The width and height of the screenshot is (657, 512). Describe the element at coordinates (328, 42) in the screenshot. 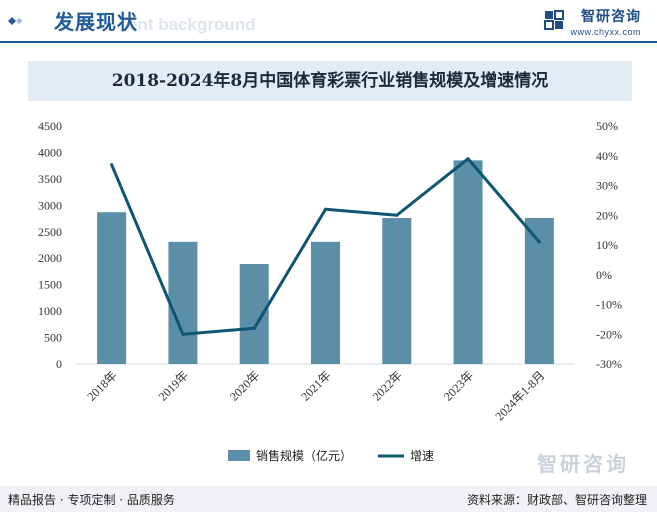

I see `header-divider` at that location.